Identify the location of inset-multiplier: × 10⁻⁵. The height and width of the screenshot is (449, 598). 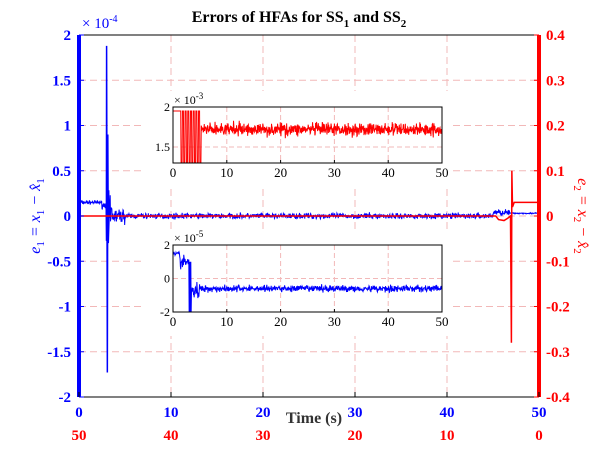
(189, 237).